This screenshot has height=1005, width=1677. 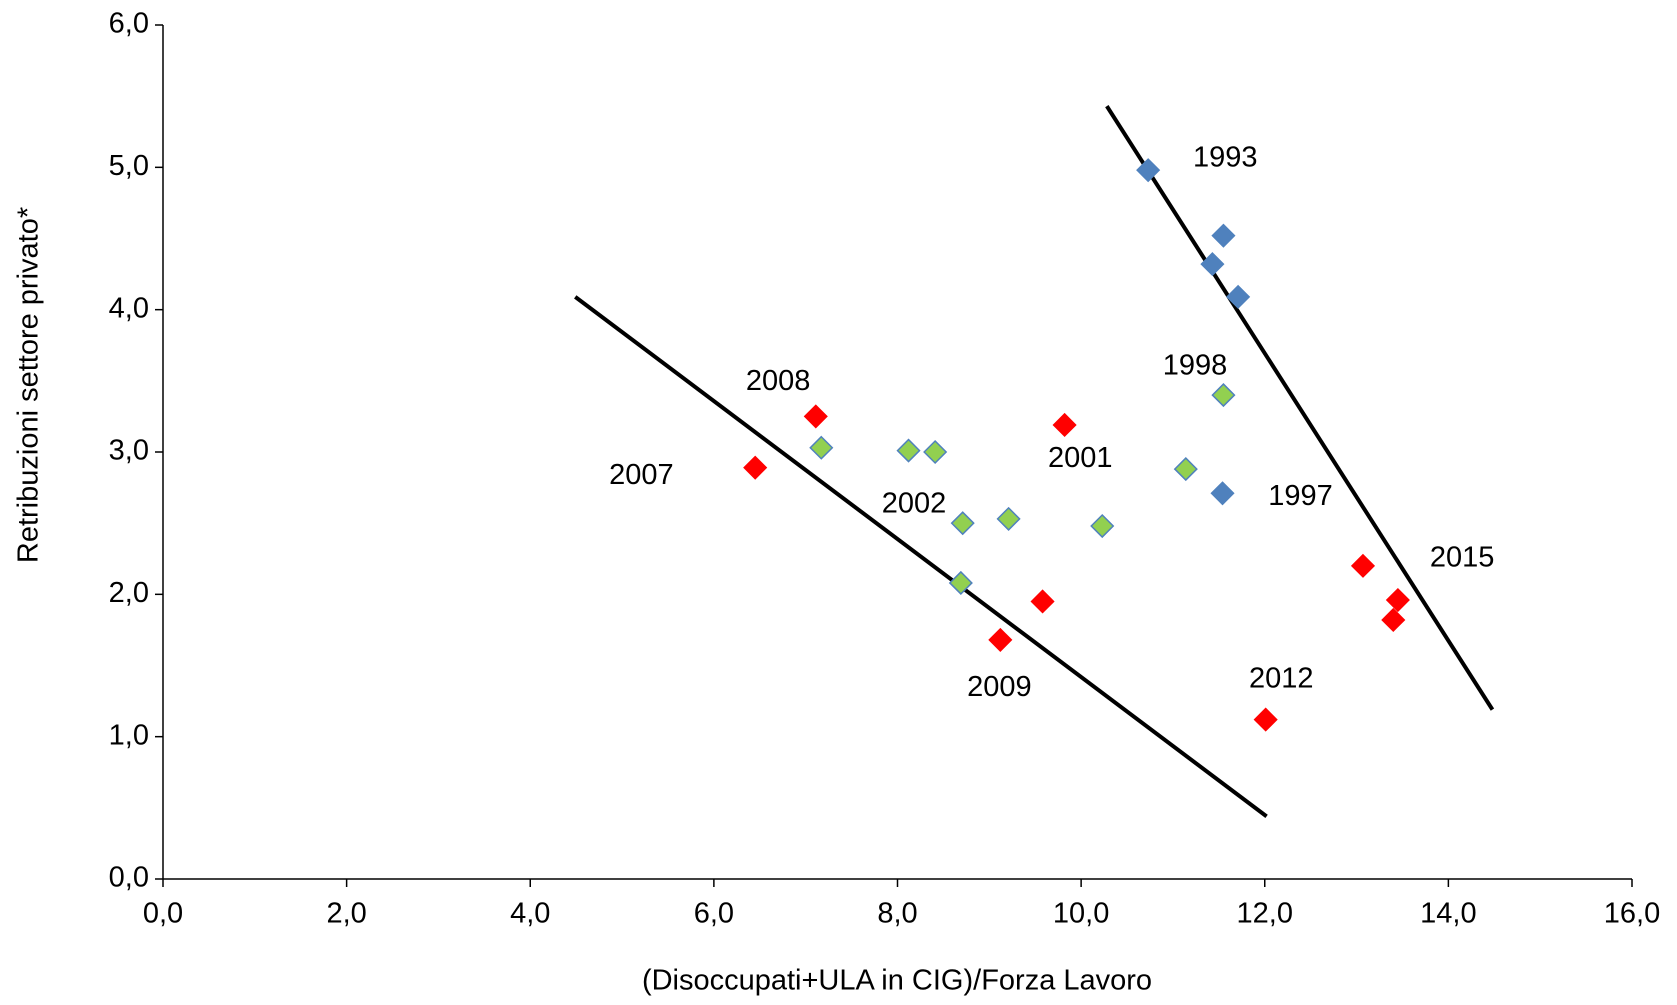 What do you see at coordinates (999, 687) in the screenshot?
I see `year-label: 2009` at bounding box center [999, 687].